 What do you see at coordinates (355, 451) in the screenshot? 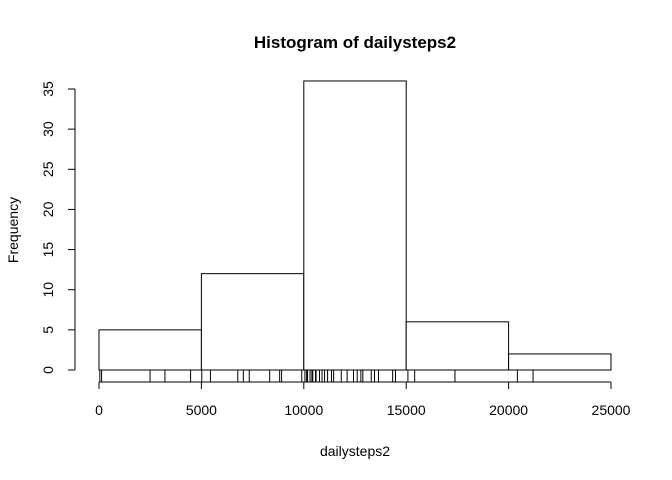
I see `x-axis-label: dailysteps2` at bounding box center [355, 451].